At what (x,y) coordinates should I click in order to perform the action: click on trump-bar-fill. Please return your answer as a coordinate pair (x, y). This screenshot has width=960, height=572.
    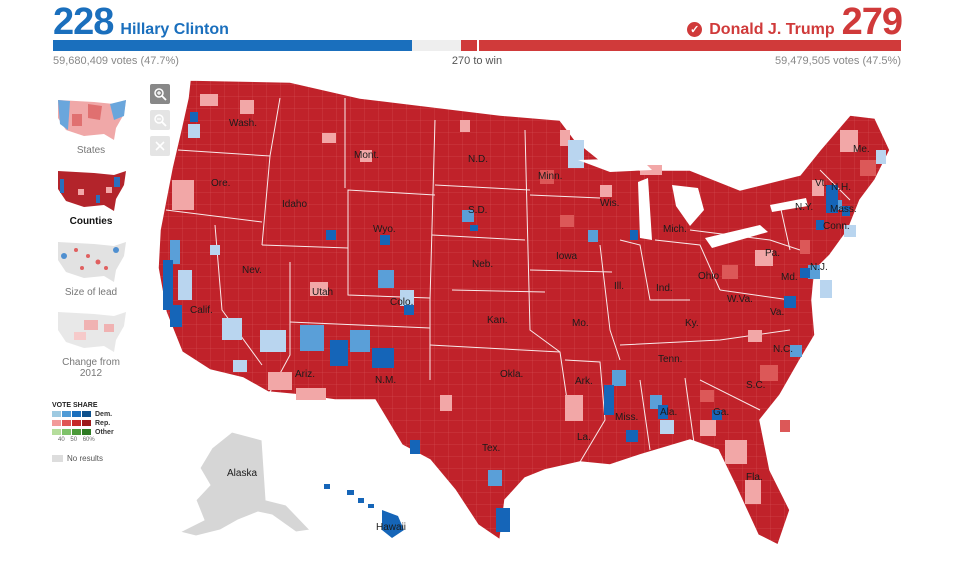
    Looking at the image, I should click on (681, 45).